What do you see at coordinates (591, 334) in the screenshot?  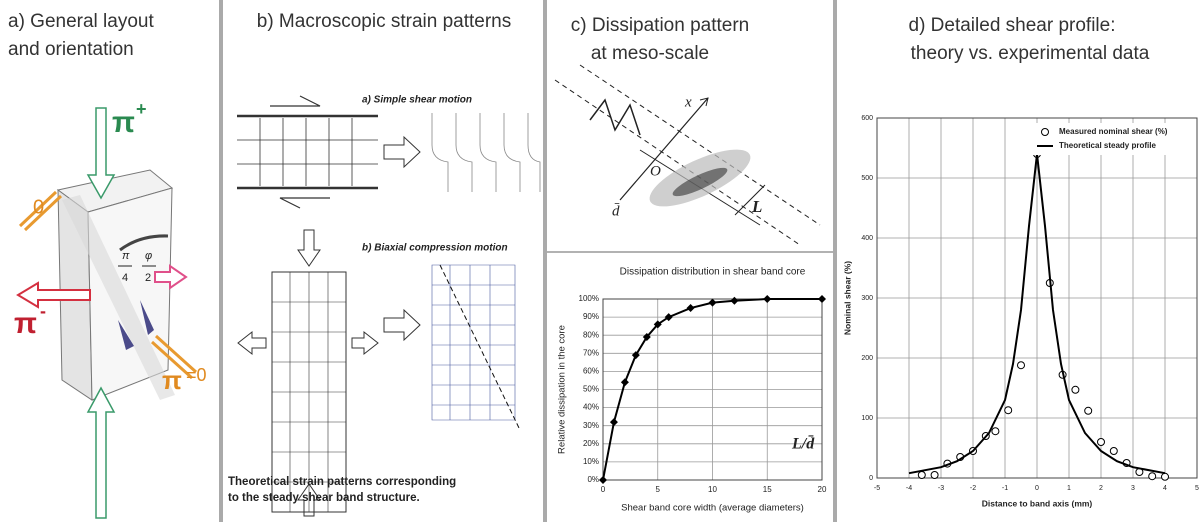 I see `y-tick-label: 80%` at bounding box center [591, 334].